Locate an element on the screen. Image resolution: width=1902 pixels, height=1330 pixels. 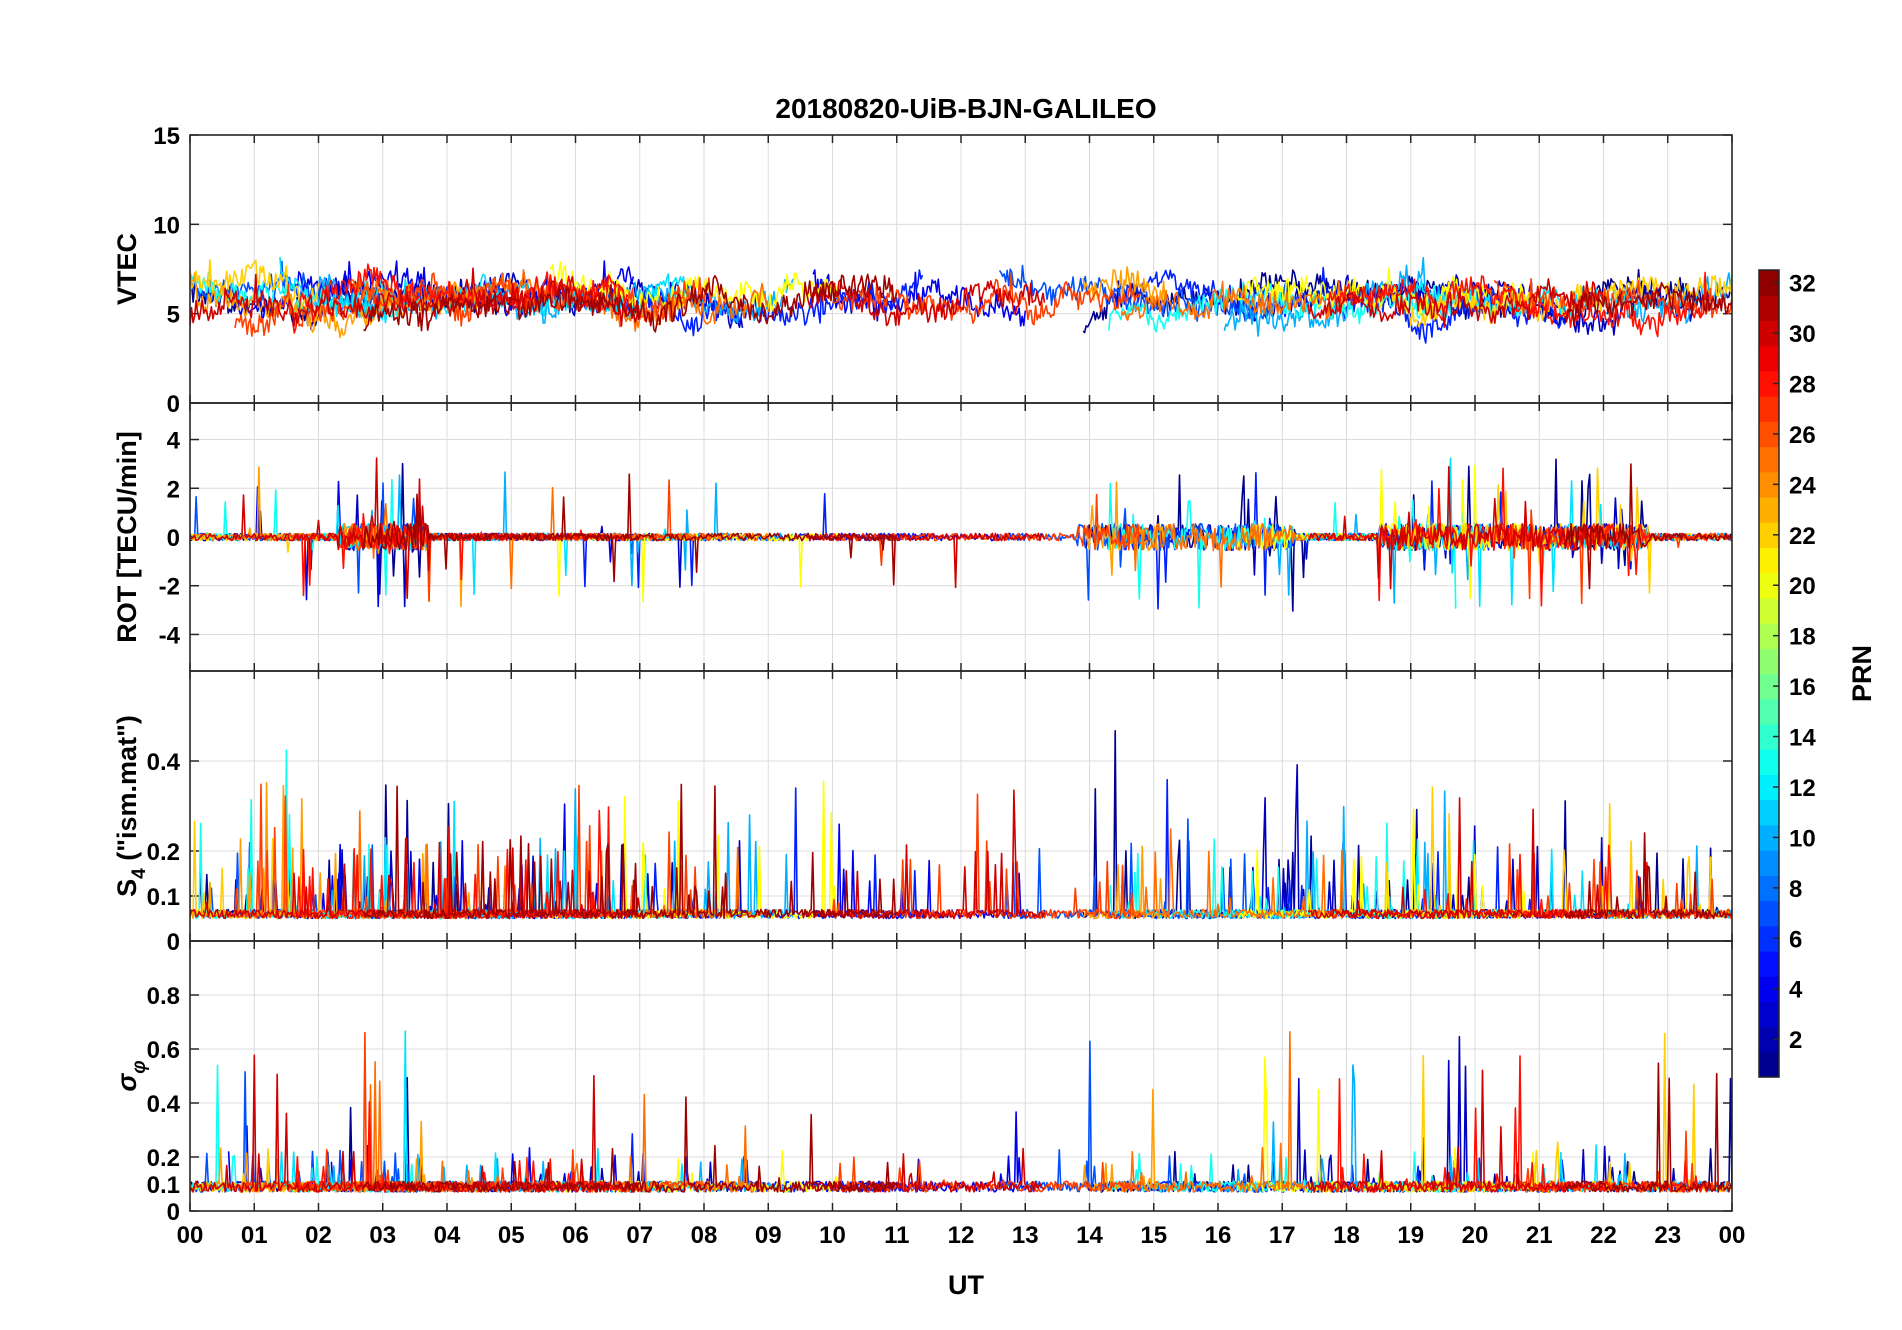
colorbar-tick-label: 10 is located at coordinates (1802, 838).